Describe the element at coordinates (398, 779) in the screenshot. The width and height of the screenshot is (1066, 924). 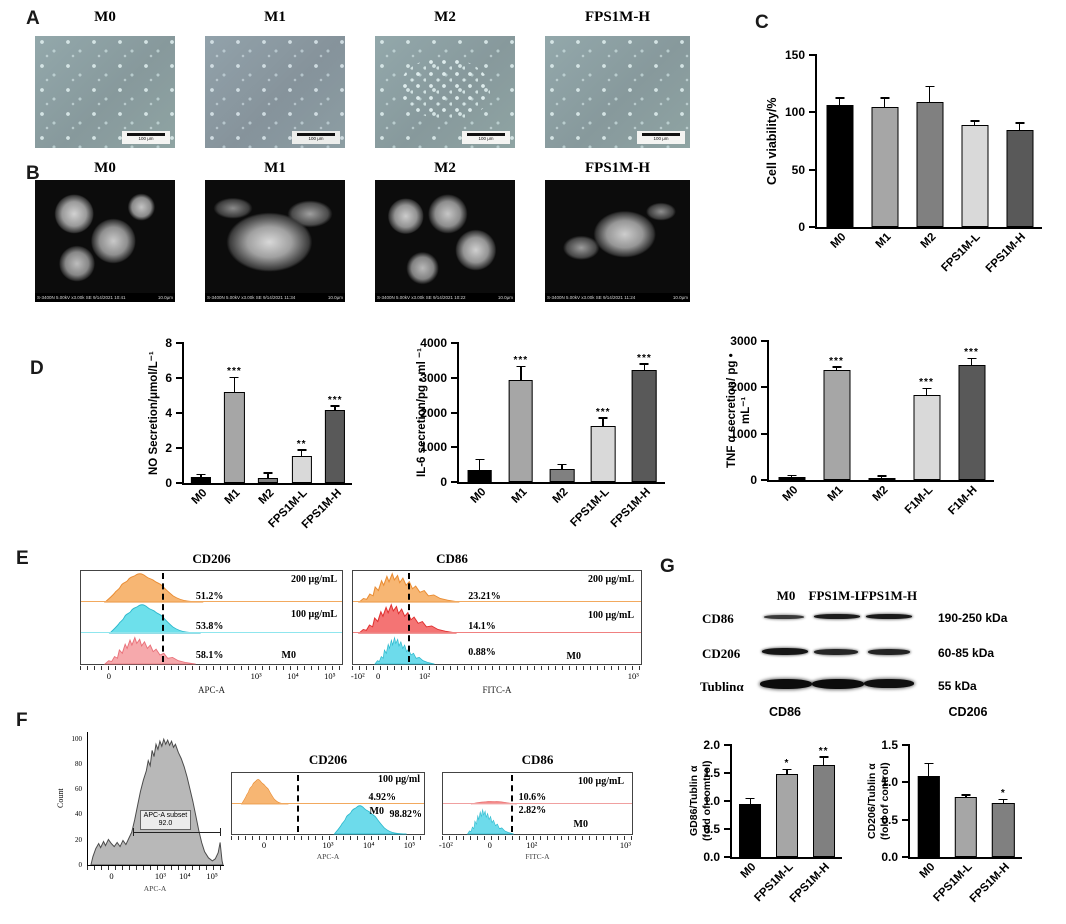
I see `condition-label: 100 μg/ml` at that location.